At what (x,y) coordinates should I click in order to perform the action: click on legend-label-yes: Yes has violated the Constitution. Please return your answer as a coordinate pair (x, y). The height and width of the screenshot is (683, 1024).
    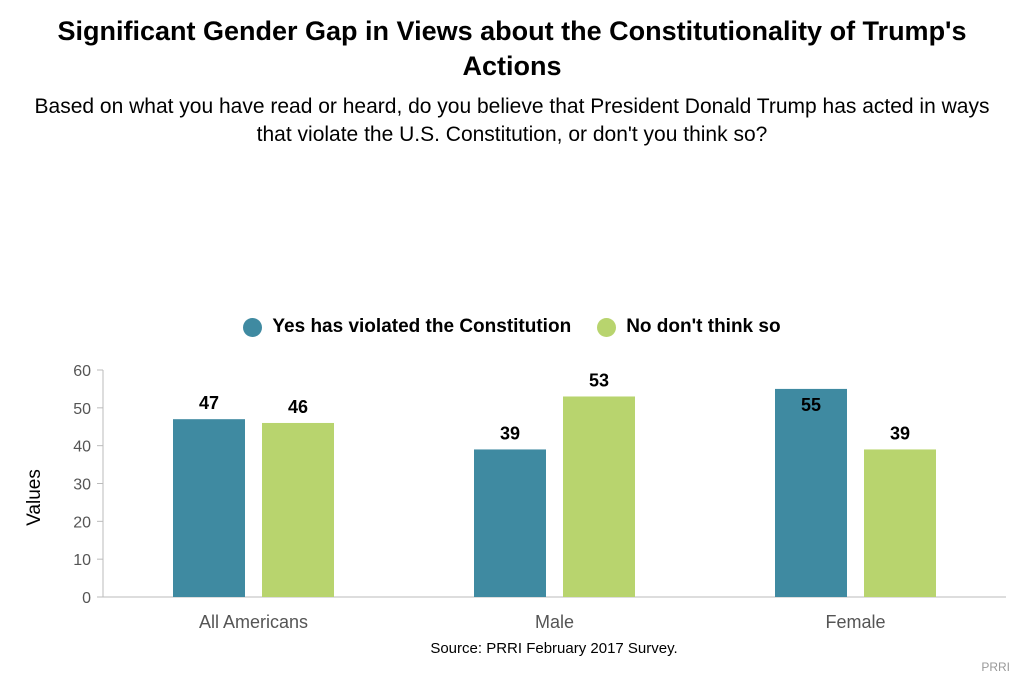
    Looking at the image, I should click on (422, 326).